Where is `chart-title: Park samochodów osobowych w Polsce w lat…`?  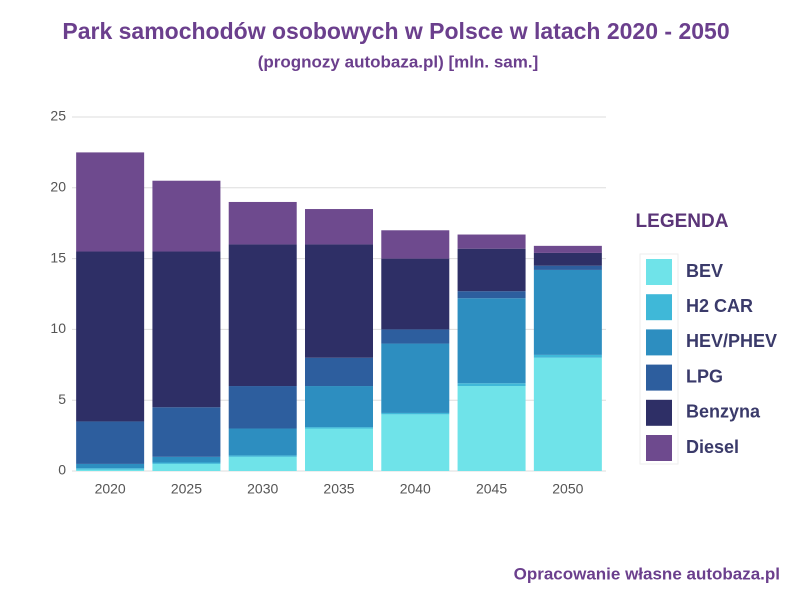 chart-title: Park samochodów osobowych w Polsce w lat… is located at coordinates (395, 31).